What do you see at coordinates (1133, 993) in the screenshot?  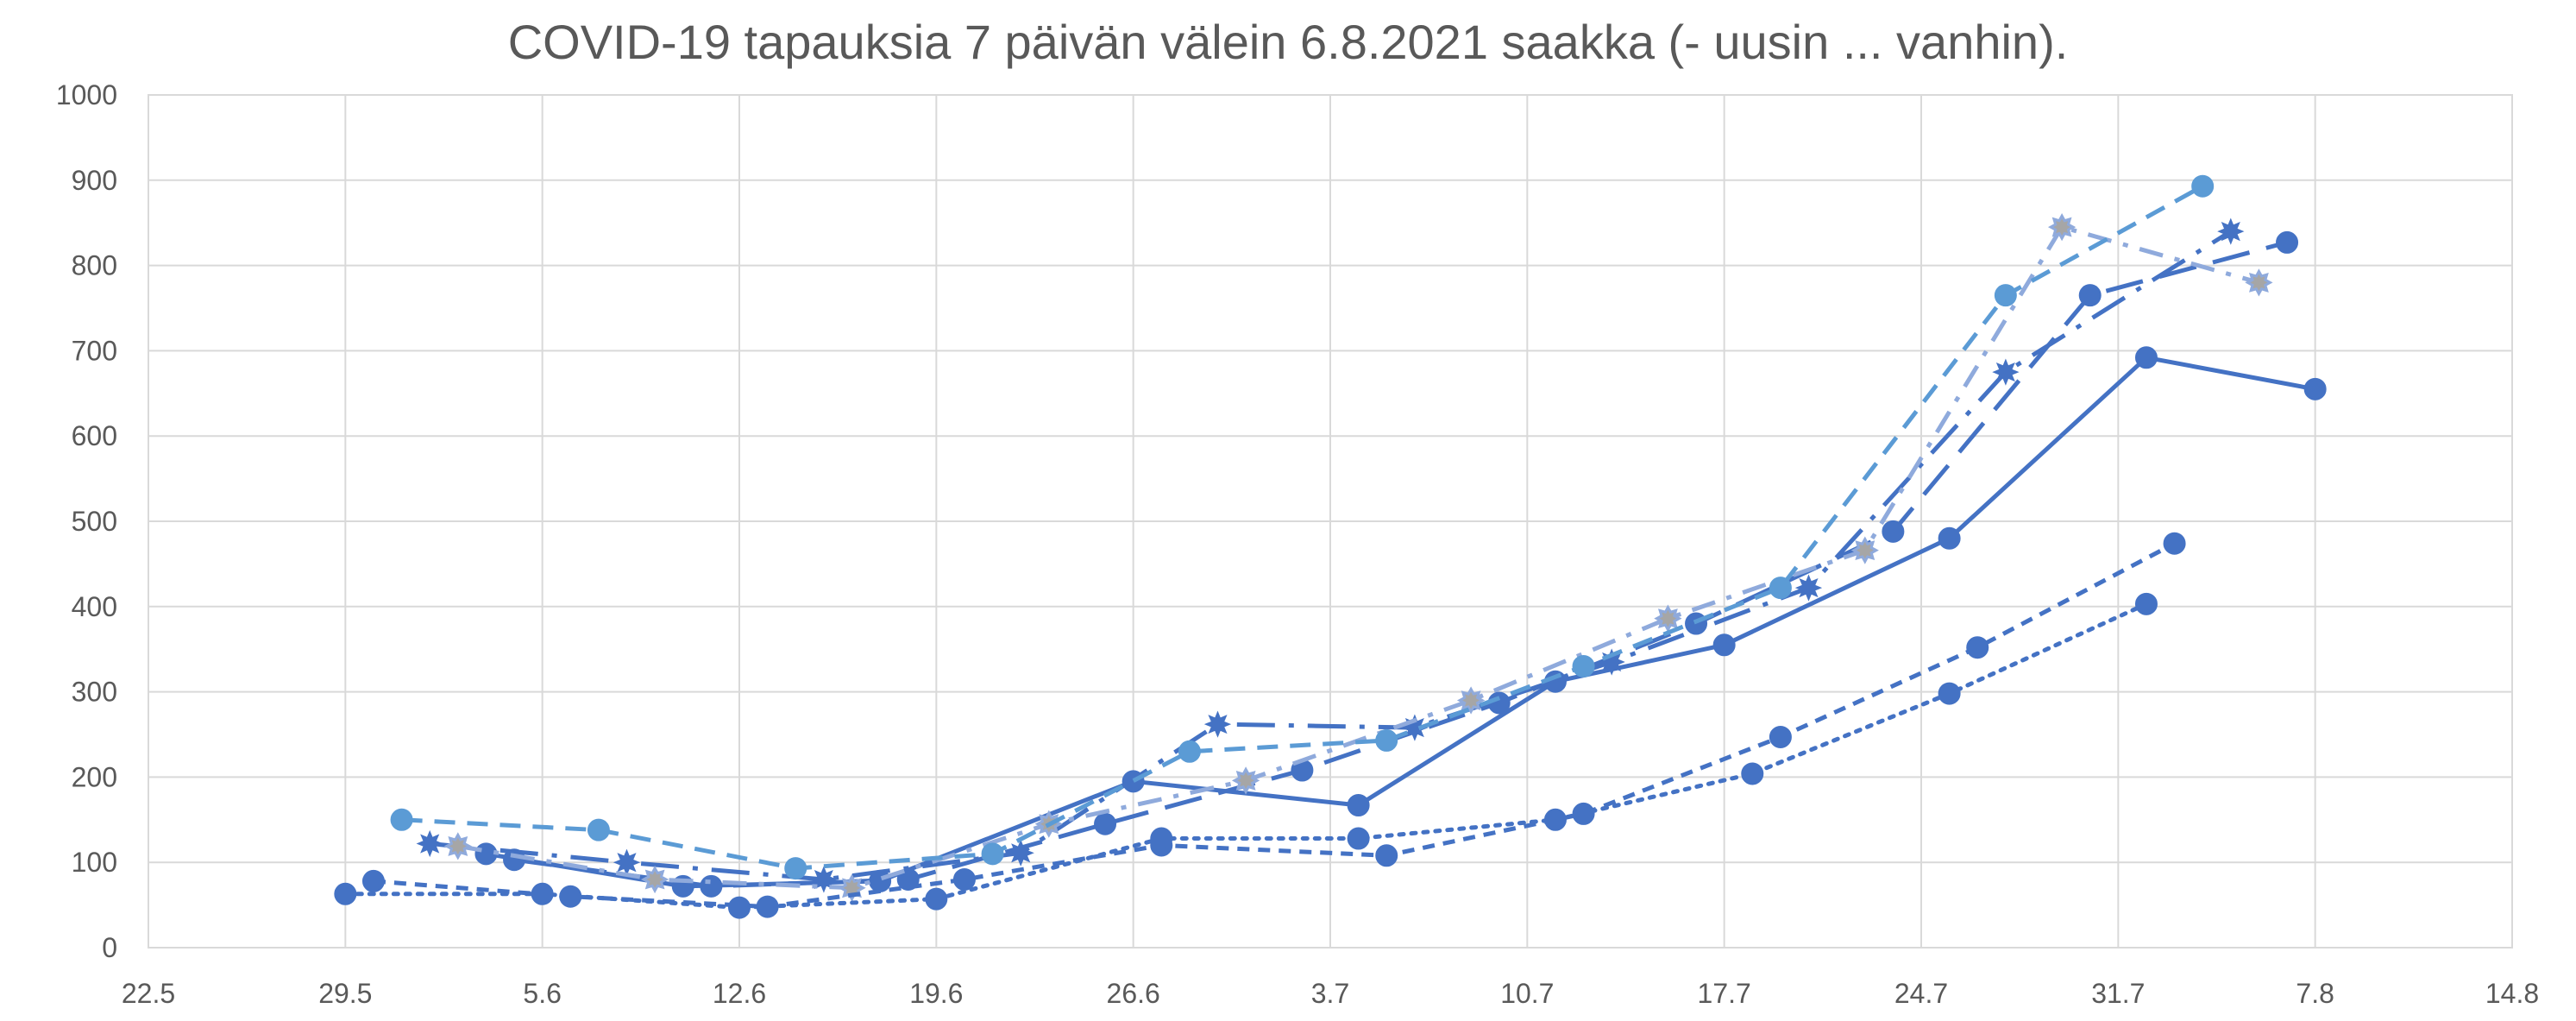 I see `x-tick-label: 26.6` at bounding box center [1133, 993].